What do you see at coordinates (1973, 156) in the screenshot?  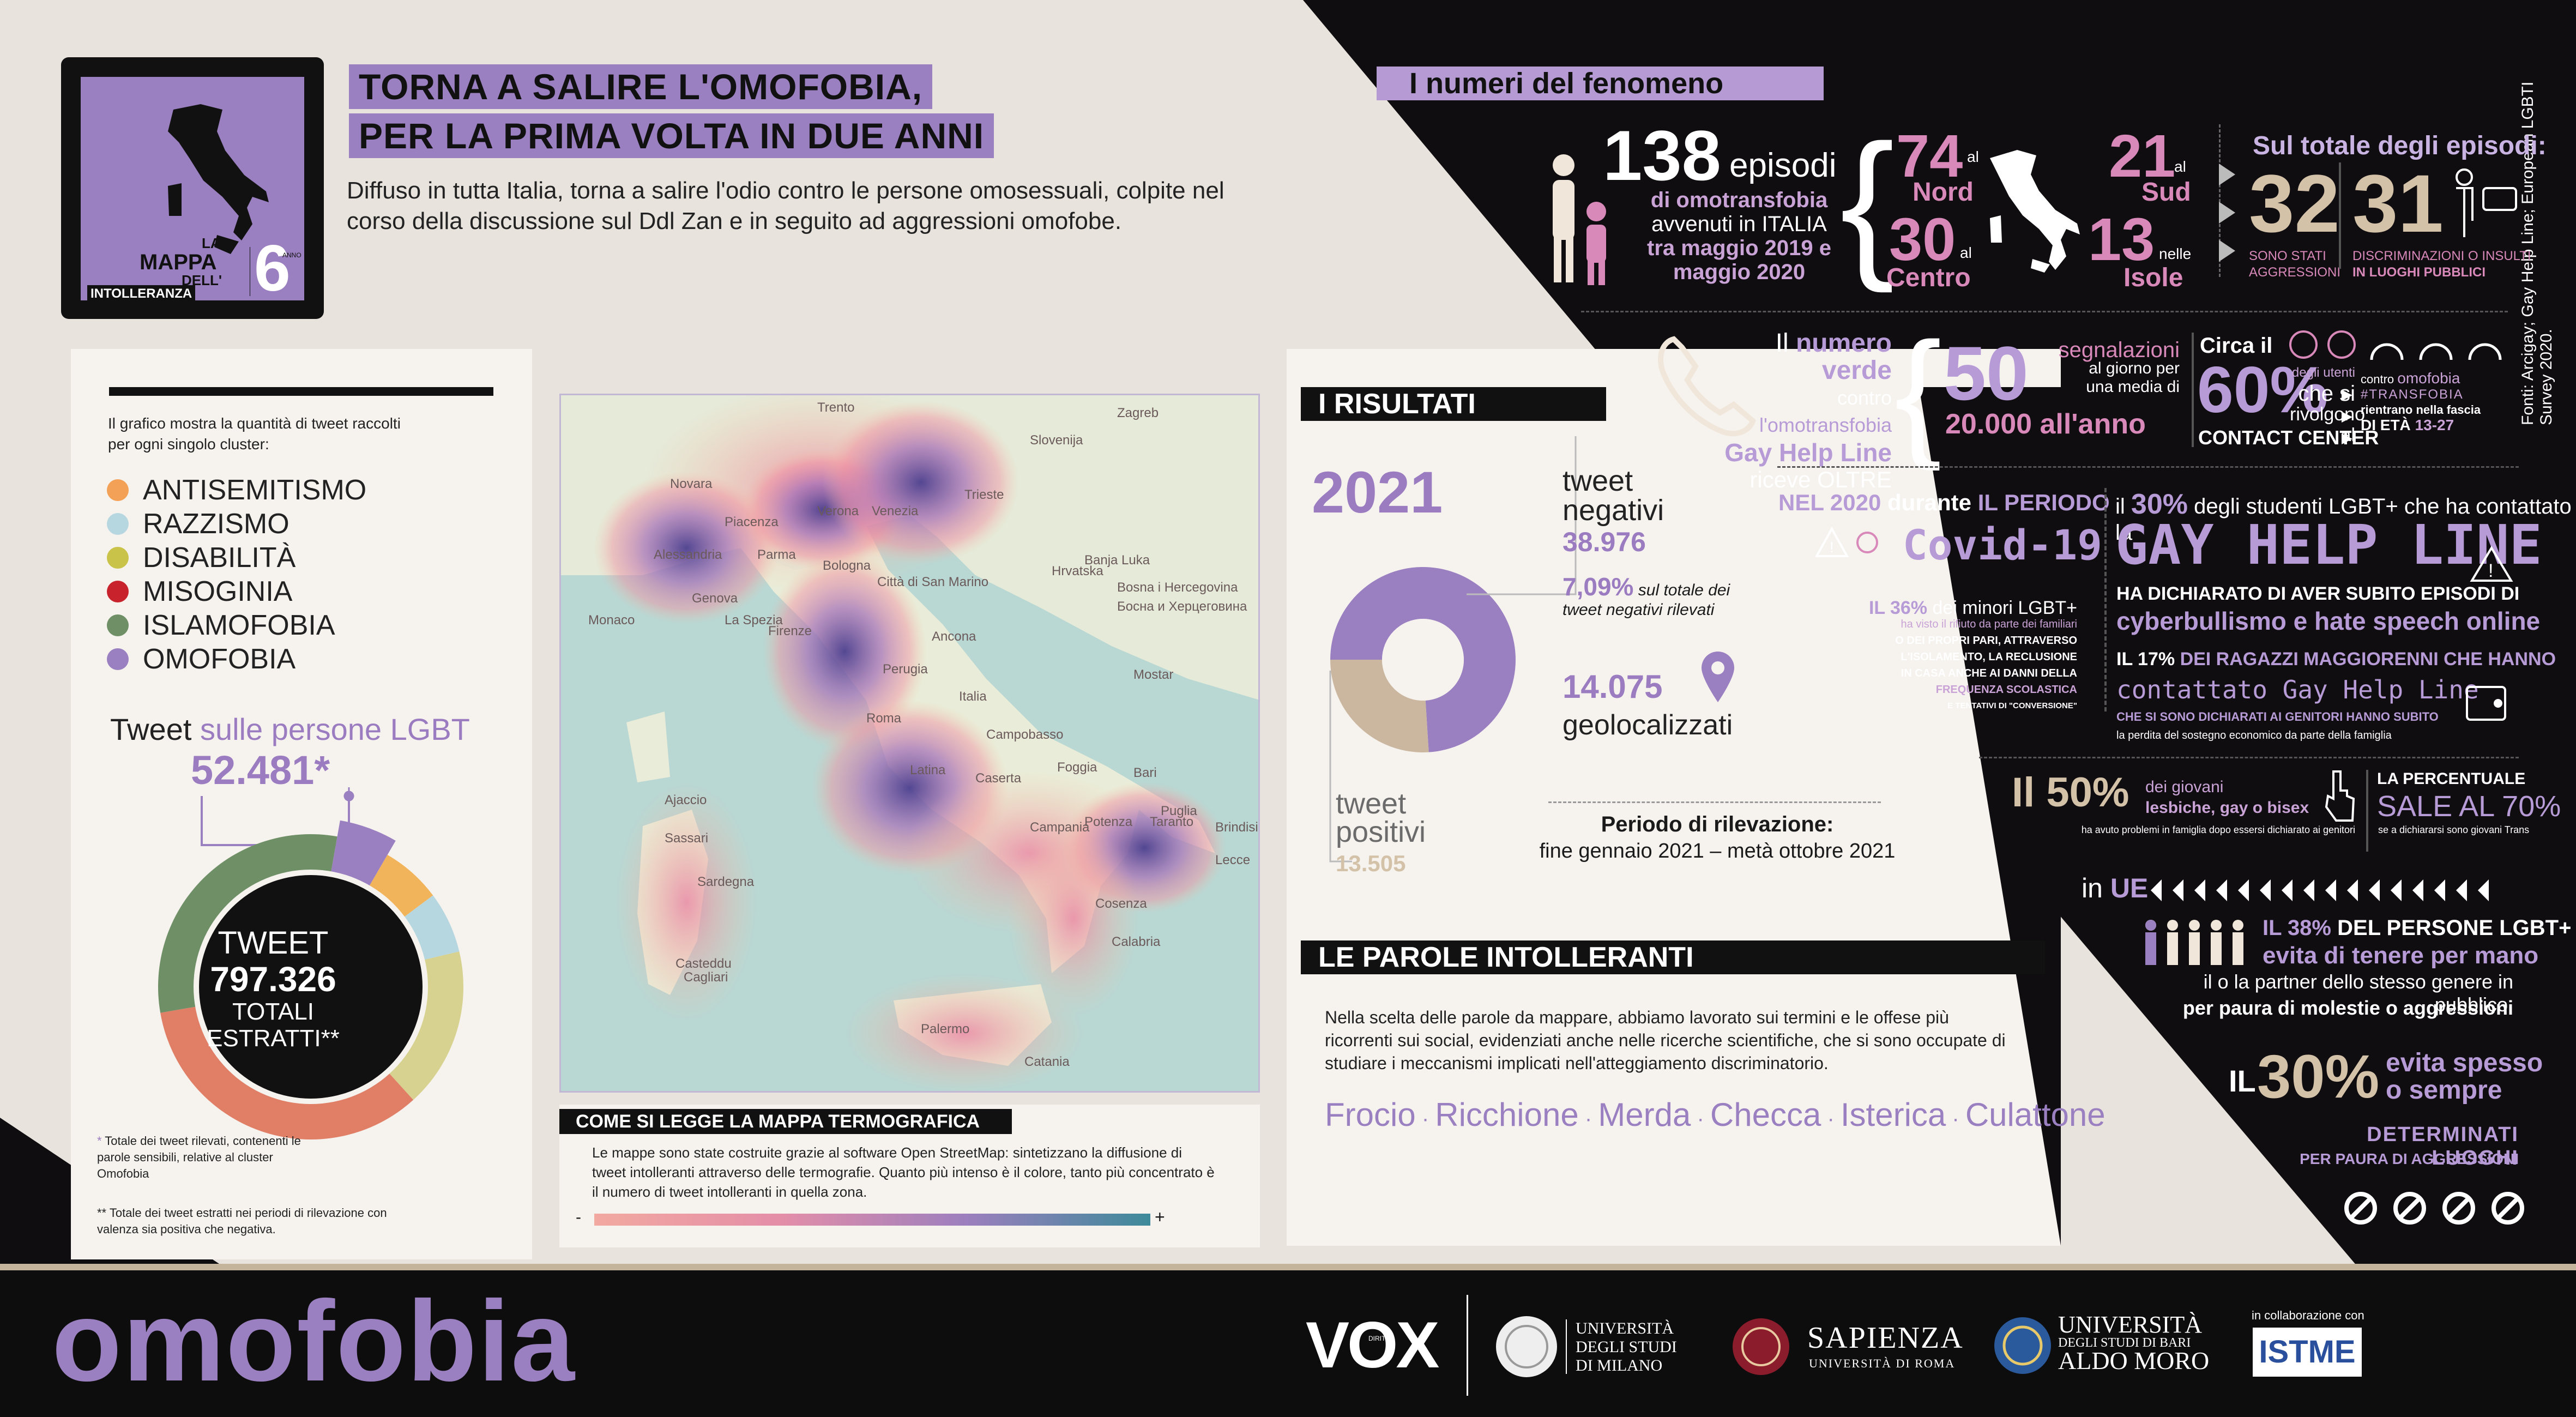 I see `nord-al: al` at bounding box center [1973, 156].